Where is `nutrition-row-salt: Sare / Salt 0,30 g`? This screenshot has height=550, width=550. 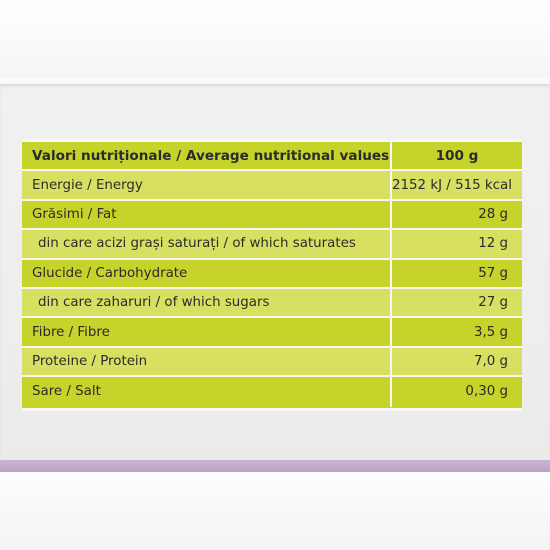
nutrition-row-salt: Sare / Salt 0,30 g is located at coordinates (272, 392).